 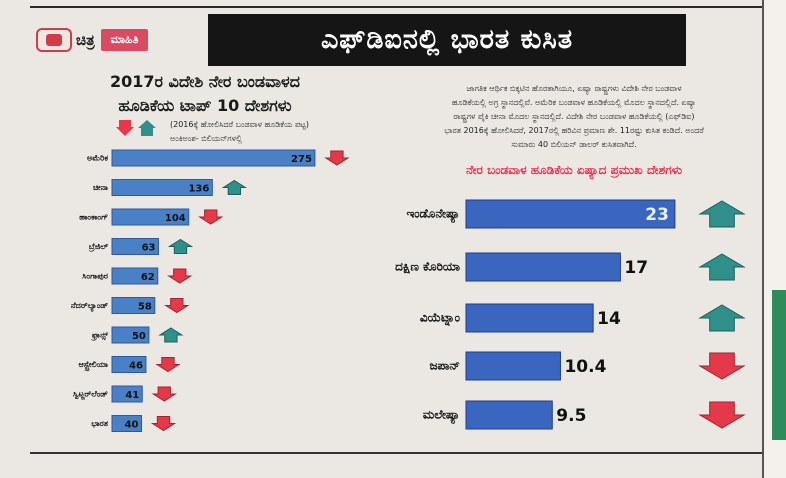 What do you see at coordinates (427, 267) in the screenshot?
I see `right-category-2: ದಕ್ಷಿಣ ಕೊರಿಯಾ` at bounding box center [427, 267].